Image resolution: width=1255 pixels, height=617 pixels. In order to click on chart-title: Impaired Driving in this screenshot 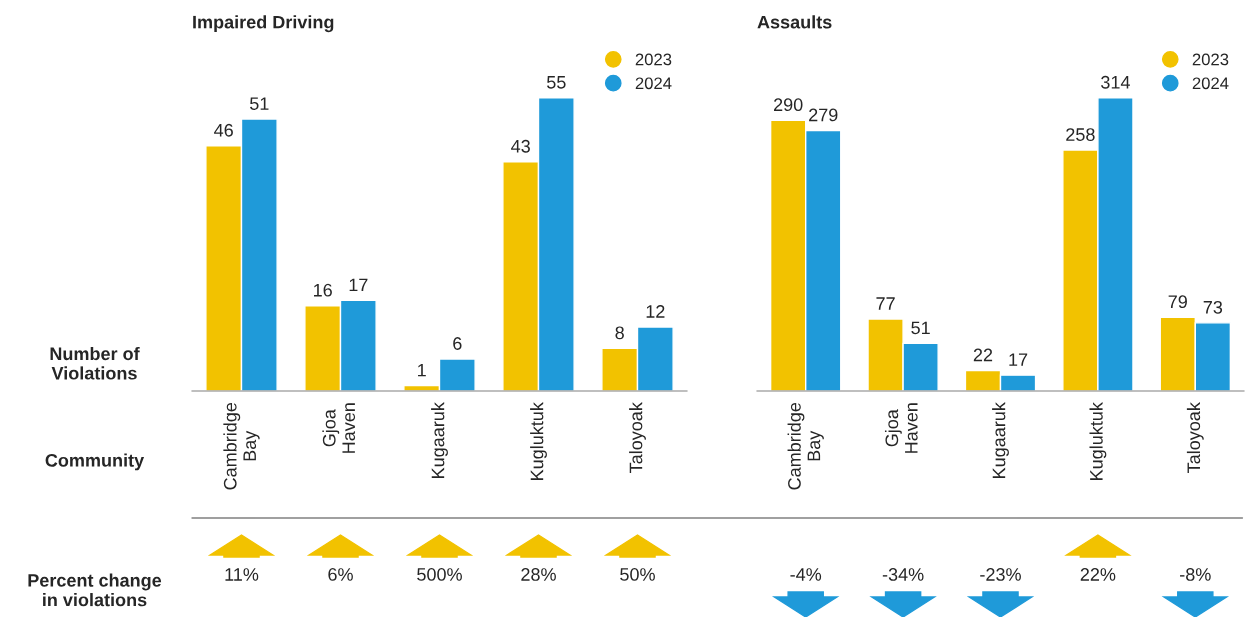, I will do `click(263, 24)`.